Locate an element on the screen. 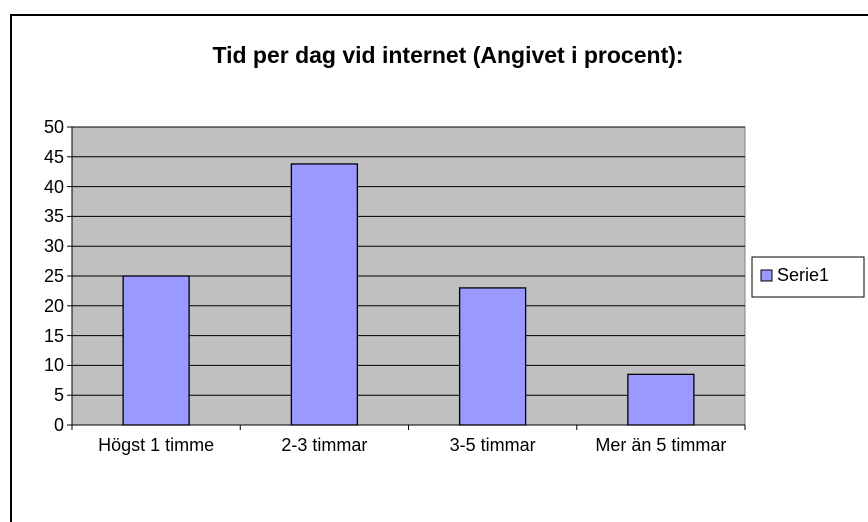  y-tick-label: 40 is located at coordinates (53, 186).